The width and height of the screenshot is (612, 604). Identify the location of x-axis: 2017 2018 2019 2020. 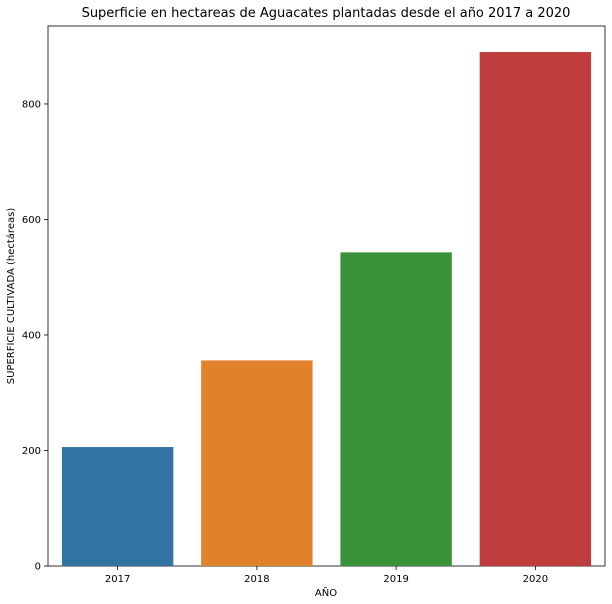
(326, 575).